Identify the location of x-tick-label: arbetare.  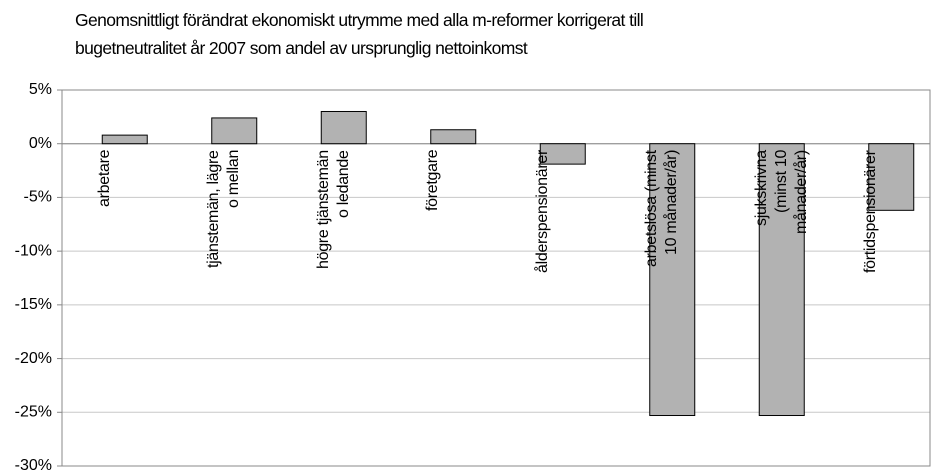
(104, 178).